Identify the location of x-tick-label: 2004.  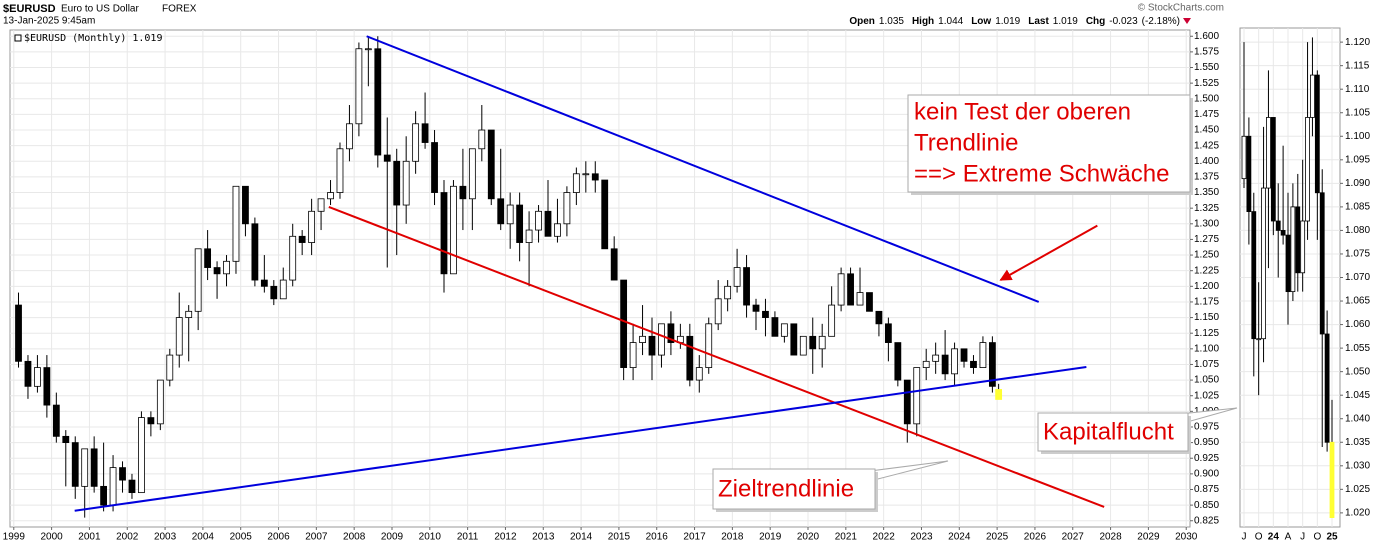
(203, 537).